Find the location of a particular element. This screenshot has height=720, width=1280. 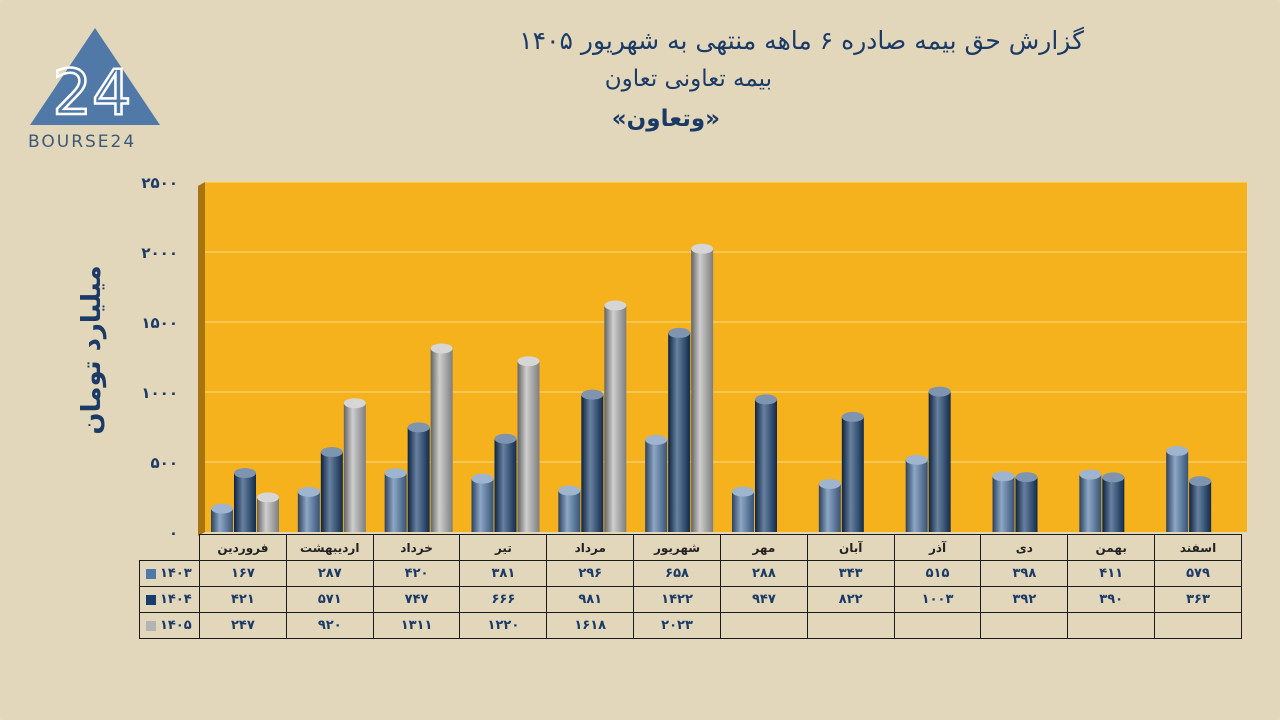

data-label: ۹۸۱ is located at coordinates (590, 599).